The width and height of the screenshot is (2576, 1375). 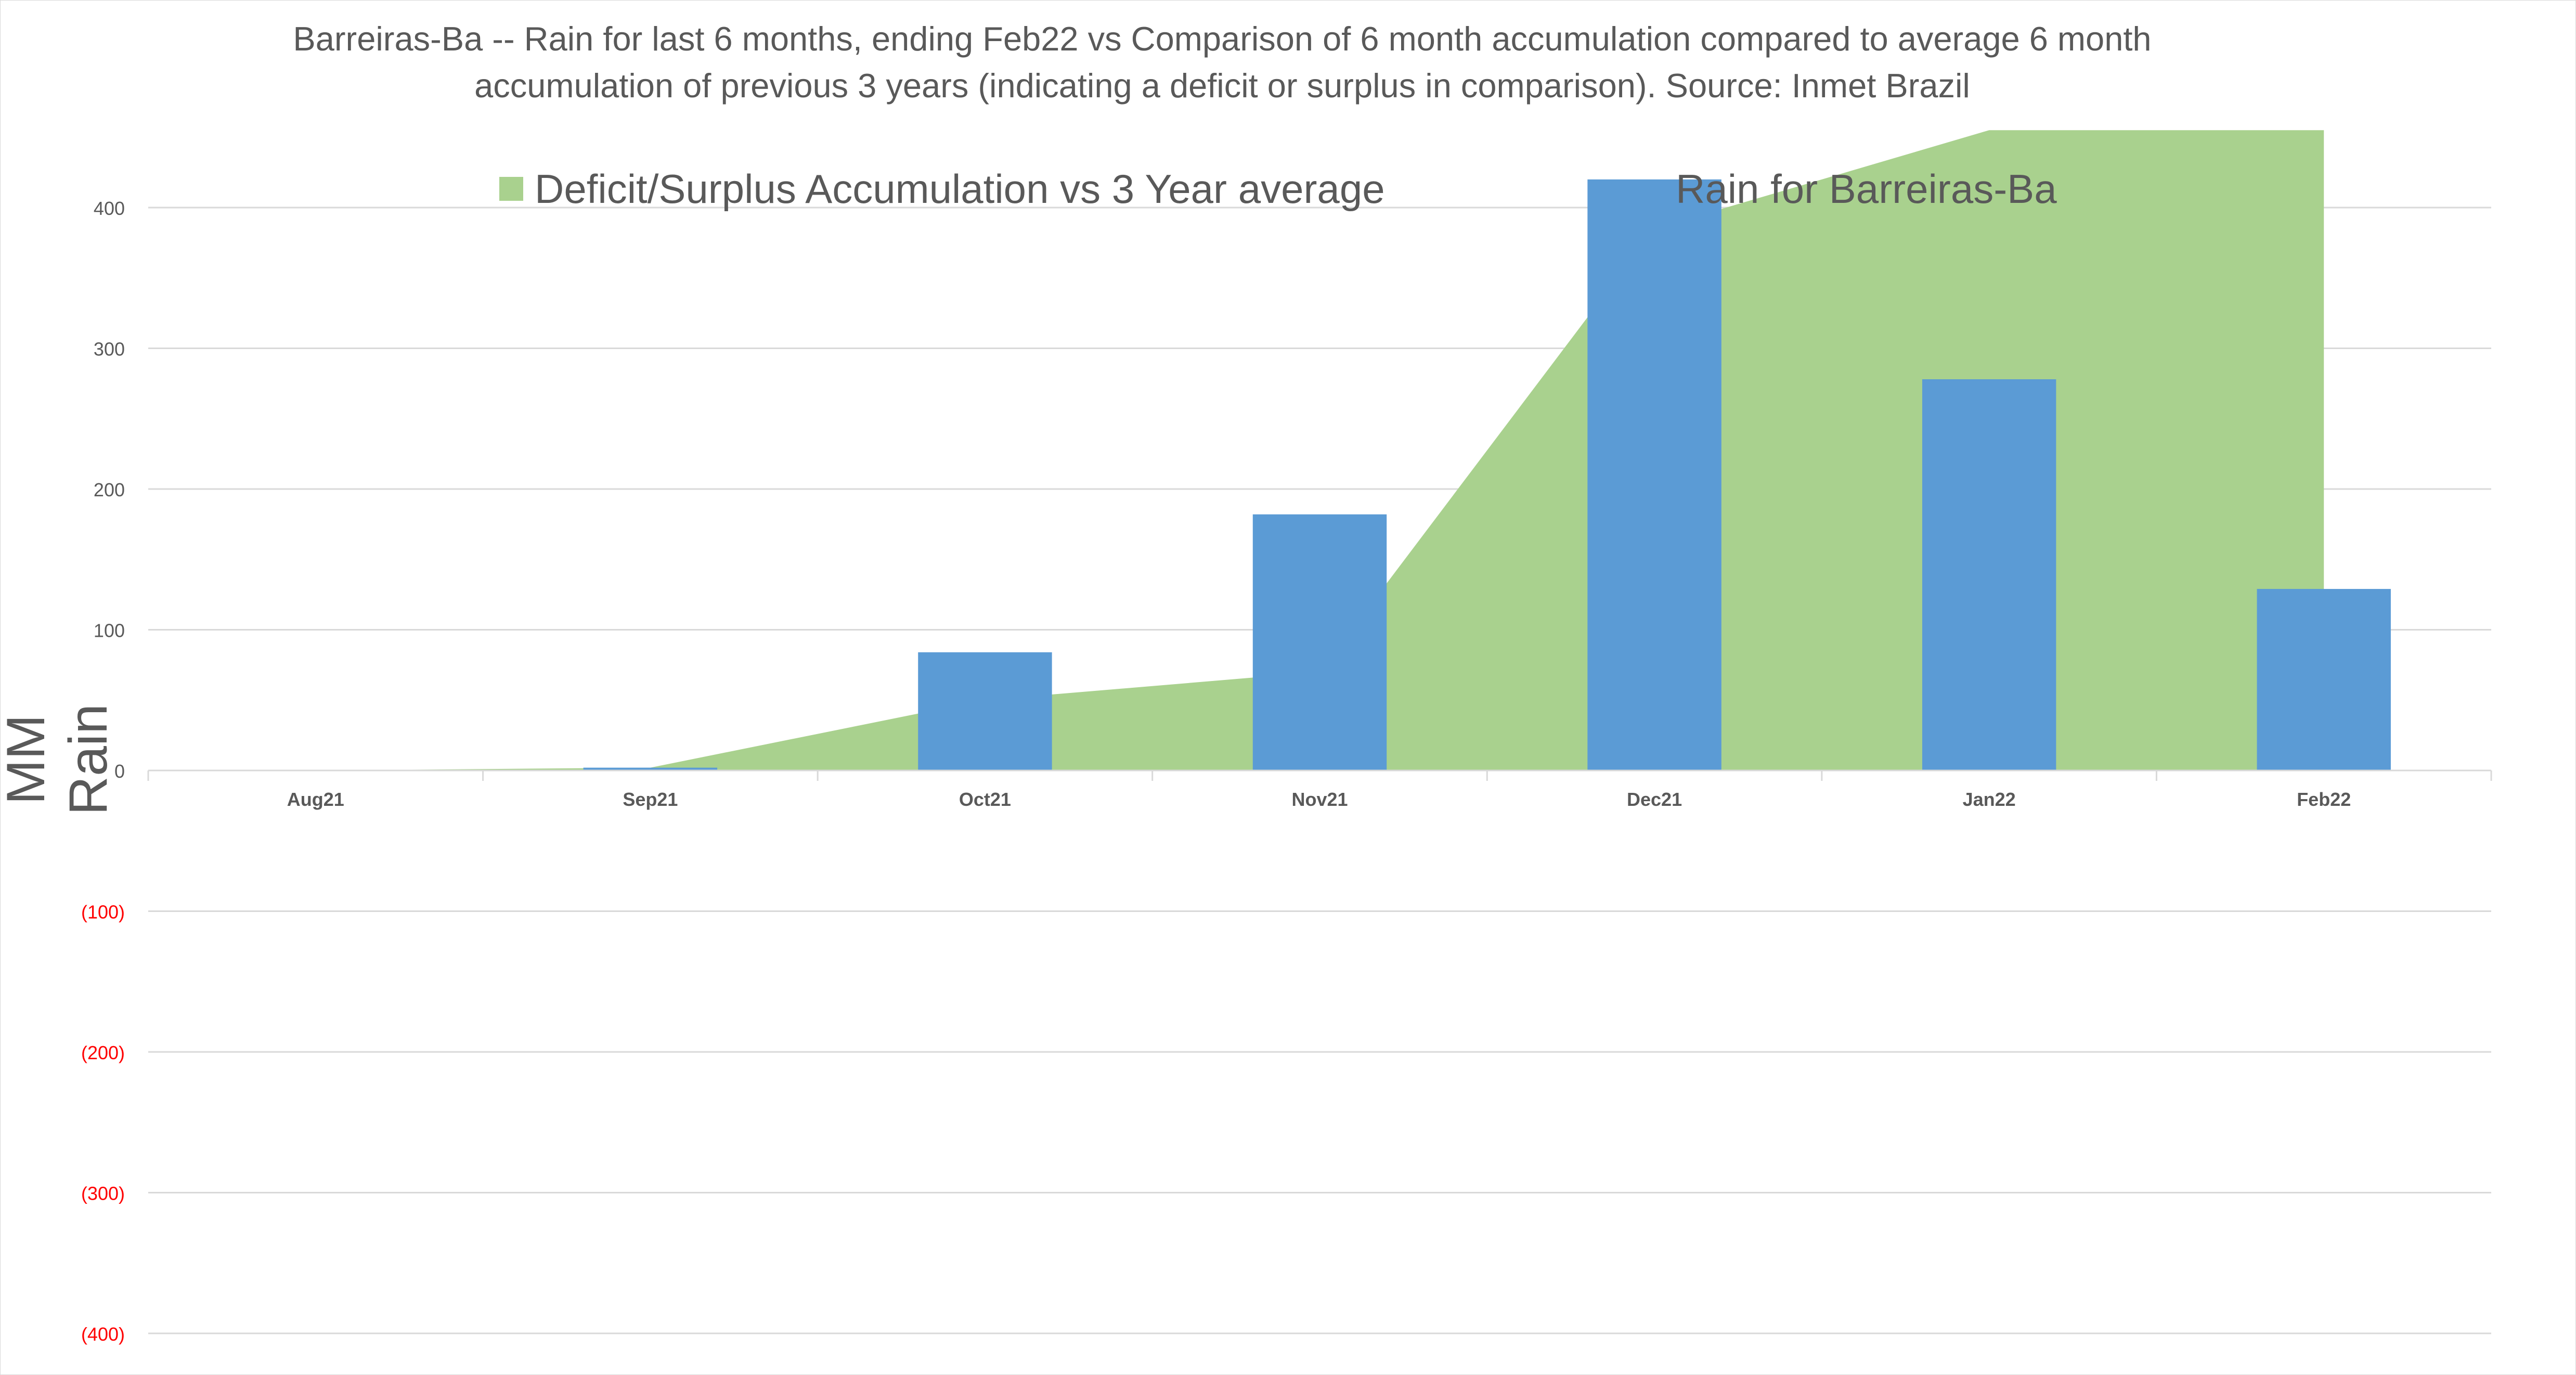 What do you see at coordinates (1654, 475) in the screenshot?
I see `bar-rain-dec21` at bounding box center [1654, 475].